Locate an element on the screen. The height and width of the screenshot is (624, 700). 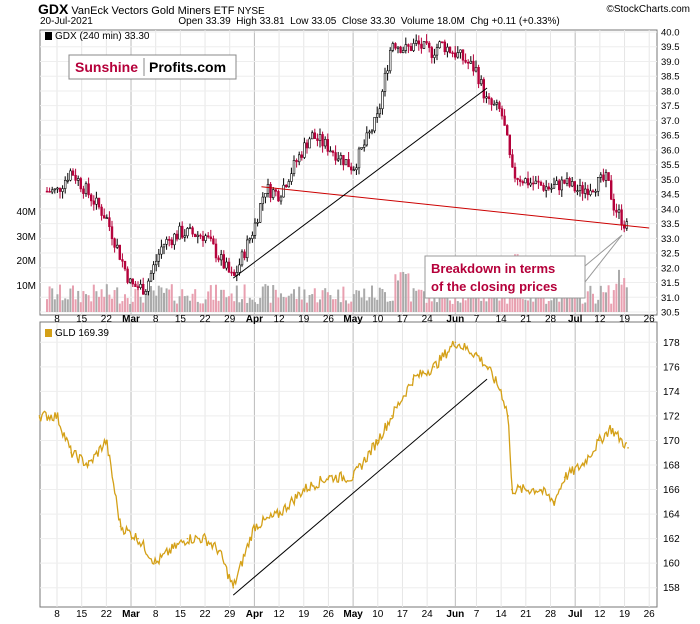
gdx-x-tick-label: 10 is located at coordinates (378, 319).